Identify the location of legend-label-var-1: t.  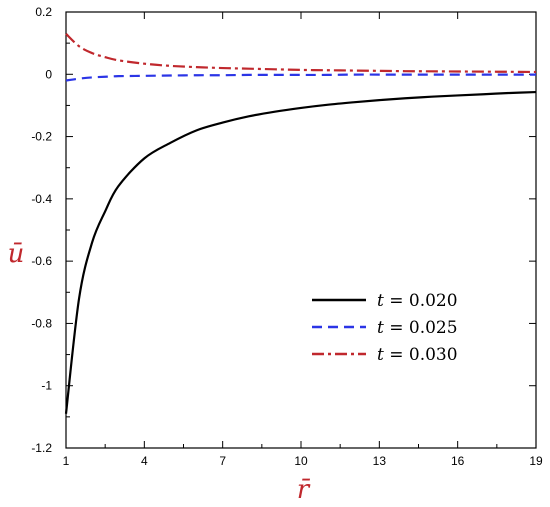
(380, 328).